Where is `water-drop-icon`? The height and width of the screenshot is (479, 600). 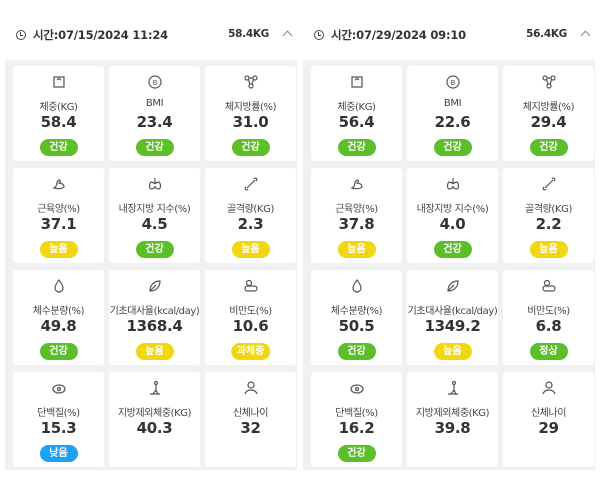
water-drop-icon is located at coordinates (357, 286).